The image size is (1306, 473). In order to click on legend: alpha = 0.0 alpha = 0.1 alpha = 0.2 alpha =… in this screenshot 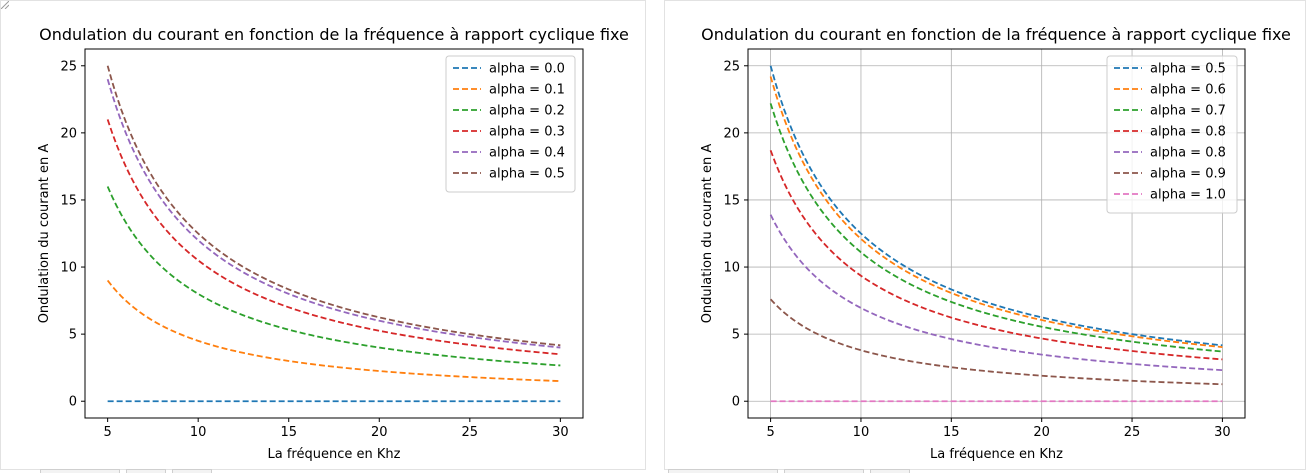, I will do `click(510, 124)`.